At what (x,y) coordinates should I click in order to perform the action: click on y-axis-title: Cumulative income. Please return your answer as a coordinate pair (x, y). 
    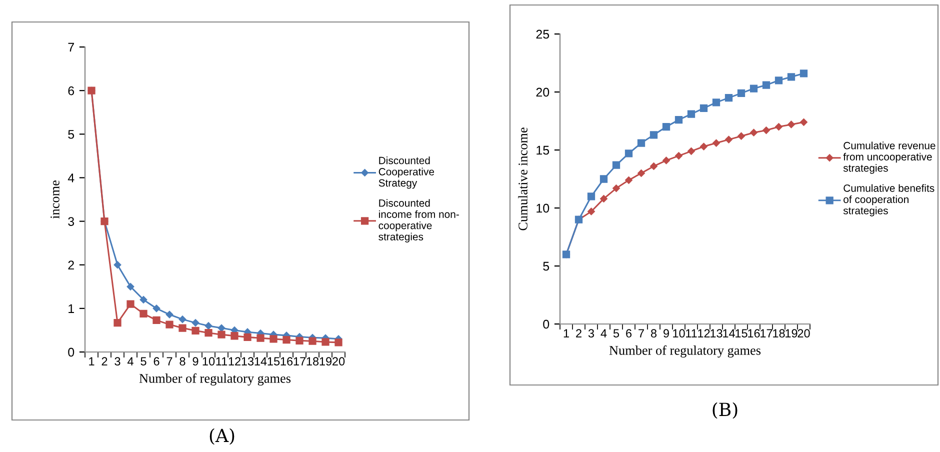
    Looking at the image, I should click on (523, 179).